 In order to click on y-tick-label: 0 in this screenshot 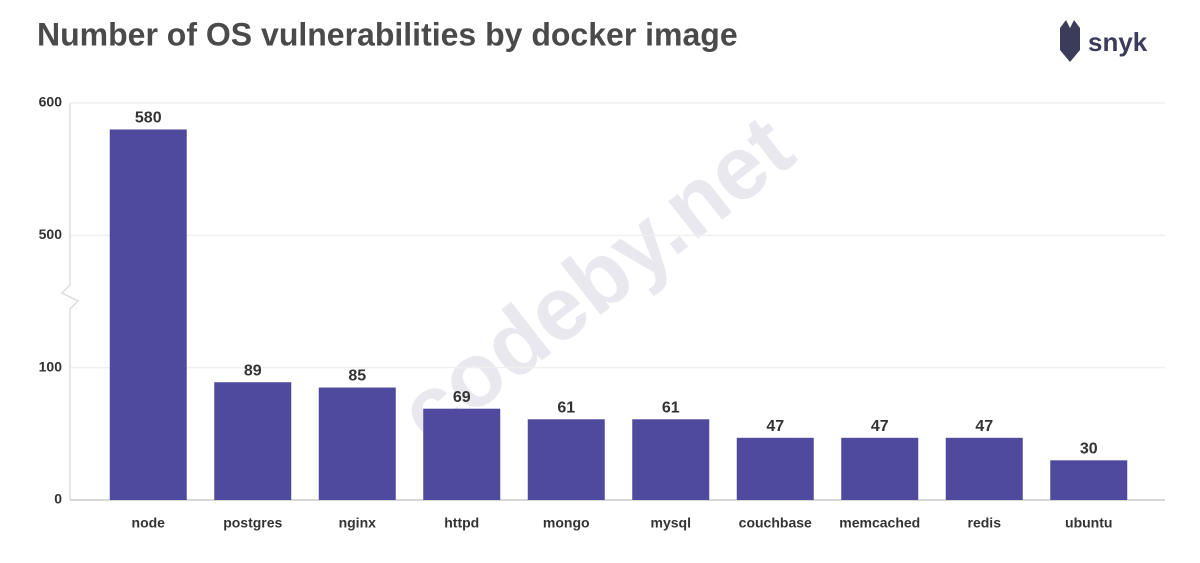, I will do `click(58, 499)`.